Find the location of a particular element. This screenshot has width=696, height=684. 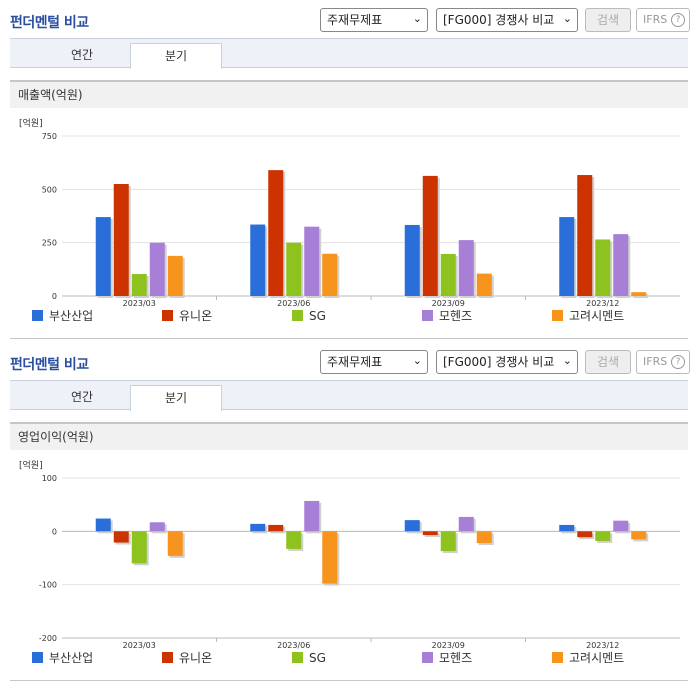

y-tick-label: 100 is located at coordinates (49, 478).